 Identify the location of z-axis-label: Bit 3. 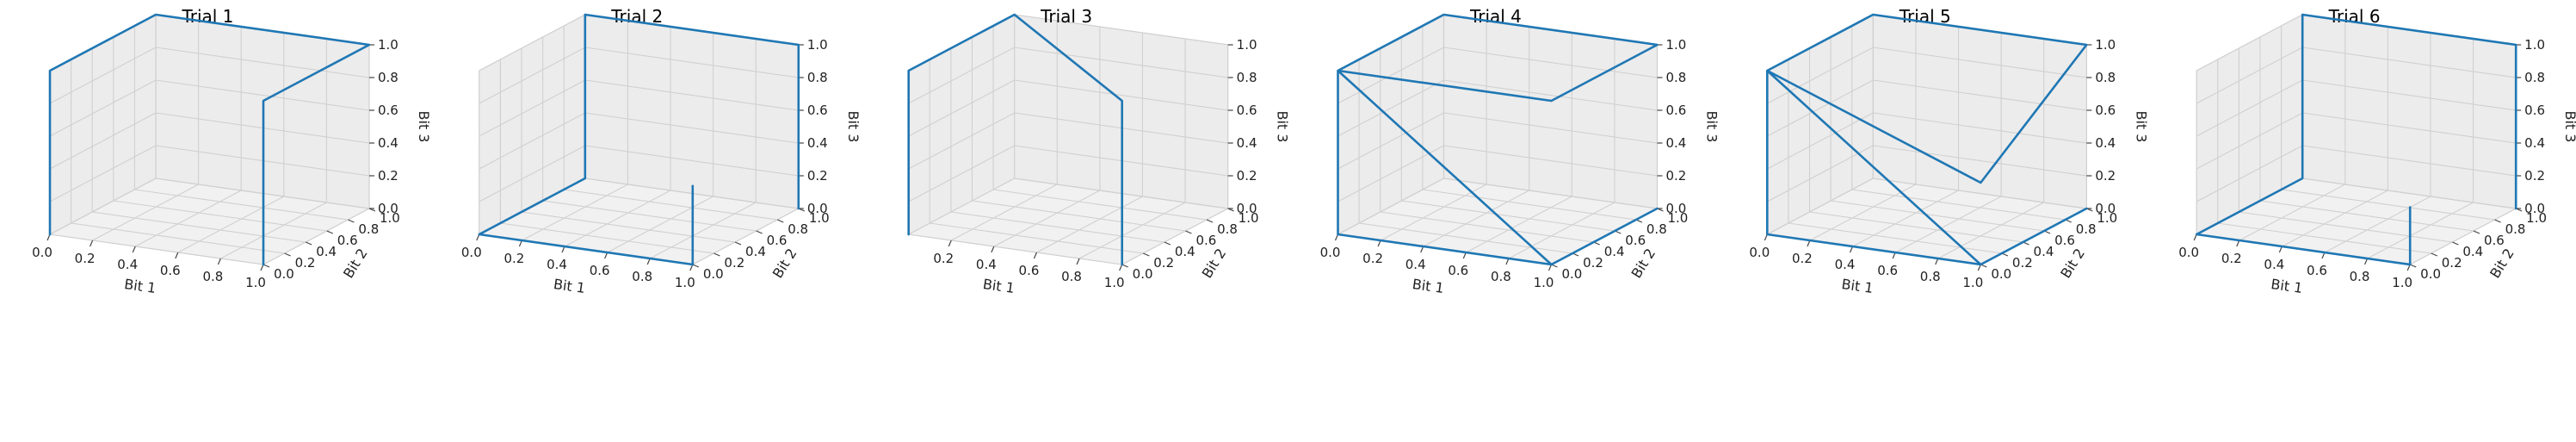
(1283, 127).